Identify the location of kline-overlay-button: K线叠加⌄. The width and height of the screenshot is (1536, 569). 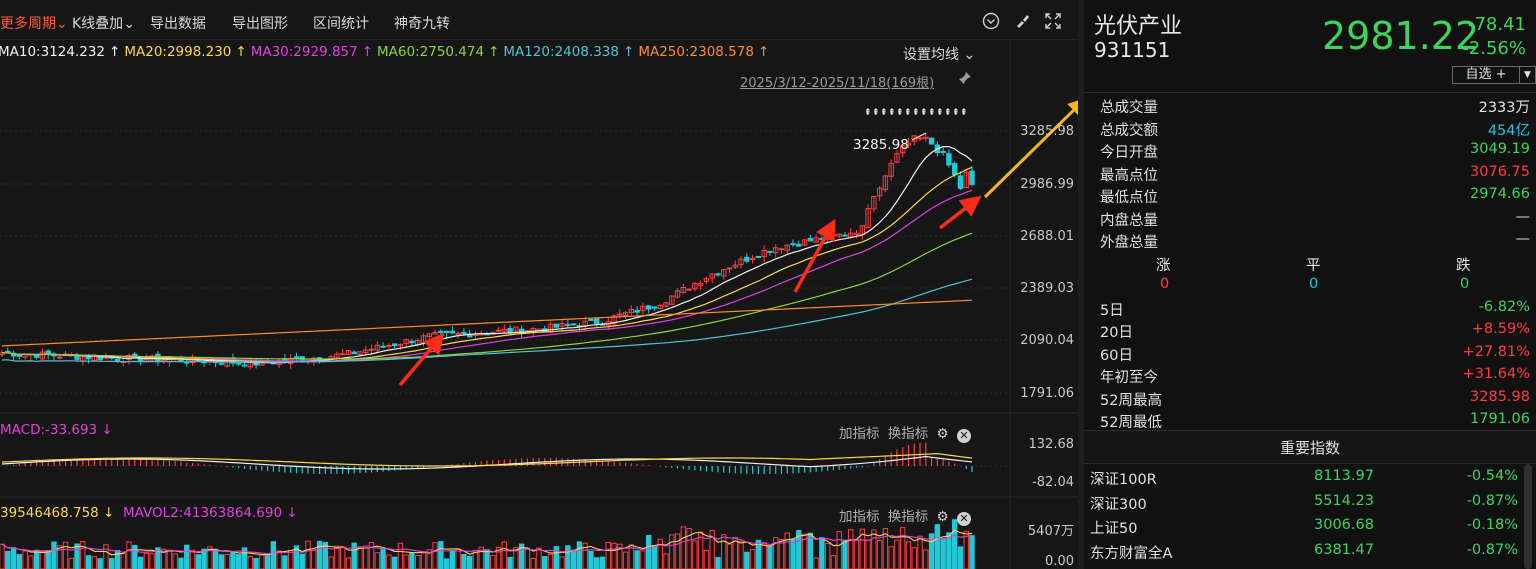
(103, 24).